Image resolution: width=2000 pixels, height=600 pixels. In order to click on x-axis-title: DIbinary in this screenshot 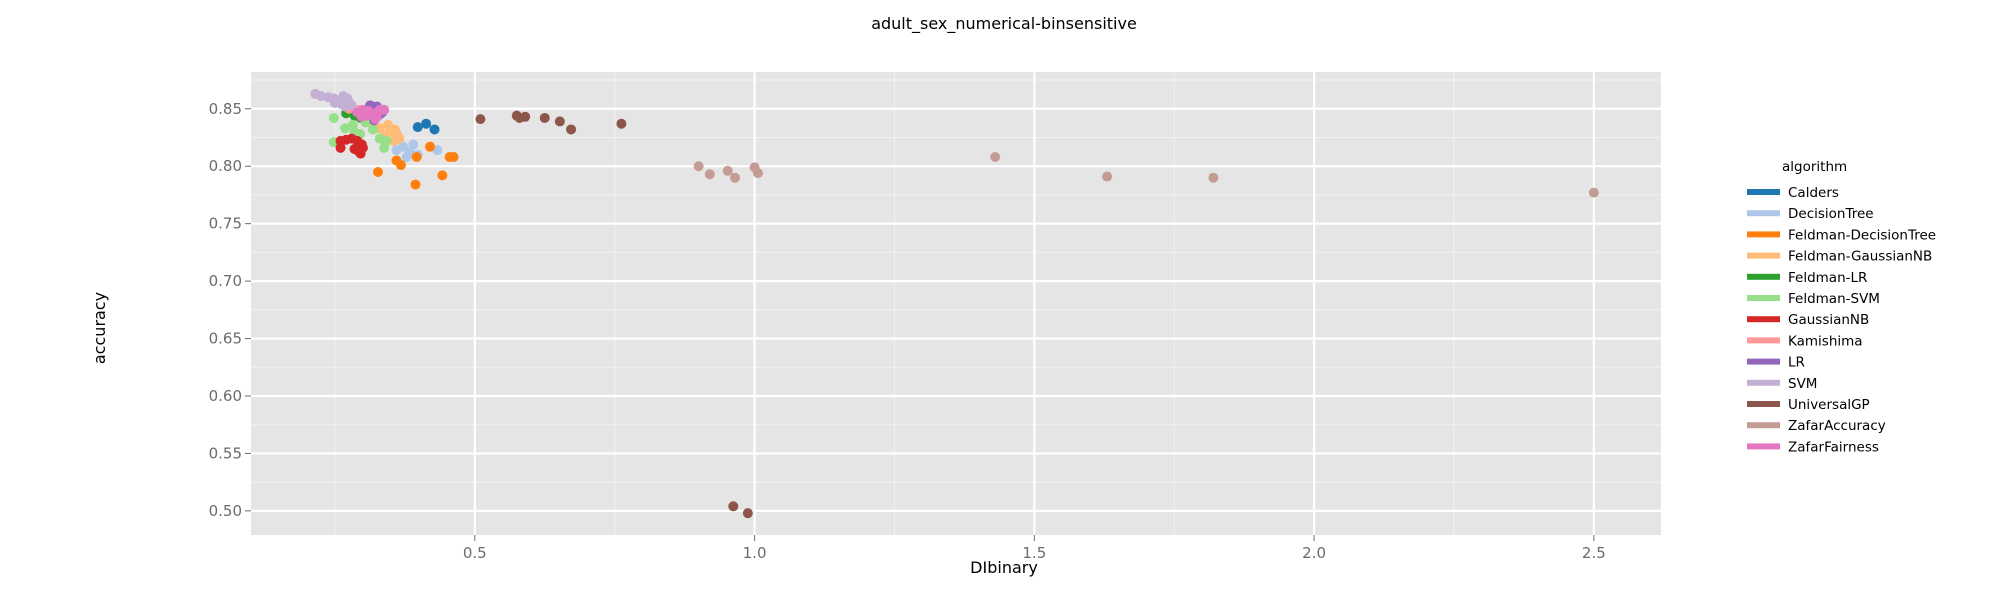, I will do `click(1004, 567)`.